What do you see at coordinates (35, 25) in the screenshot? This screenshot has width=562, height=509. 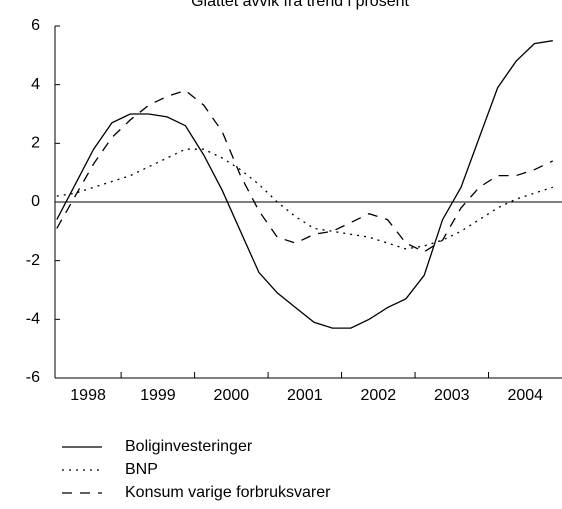 I see `y-tick-label: 6` at bounding box center [35, 25].